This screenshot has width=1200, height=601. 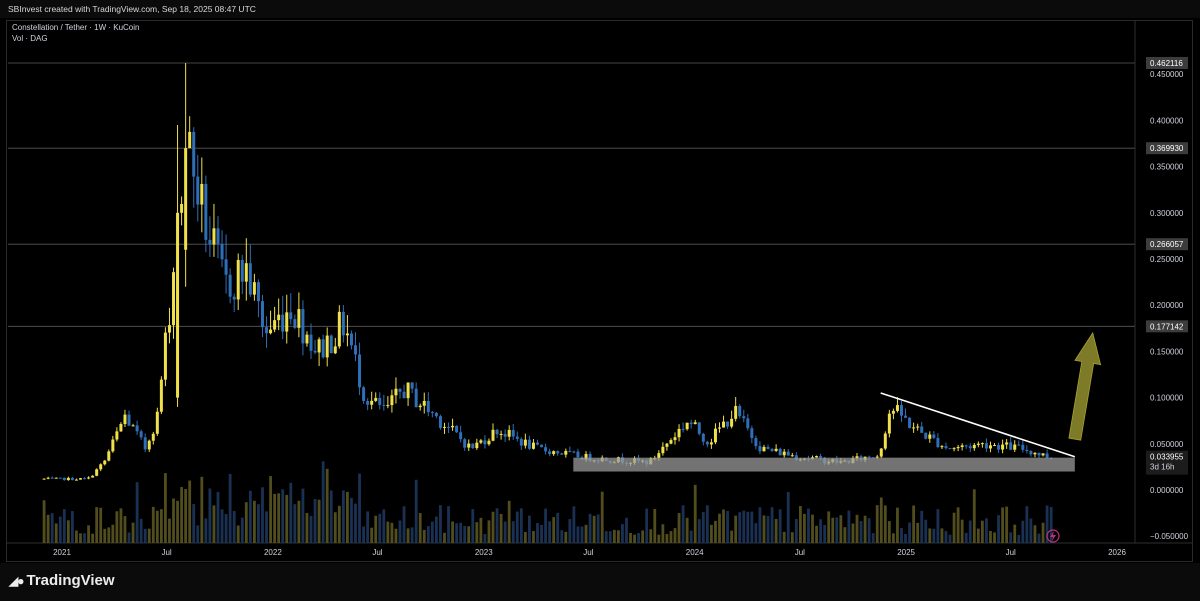 I want to click on volume-legend: Vol · DAG, so click(x=30, y=38).